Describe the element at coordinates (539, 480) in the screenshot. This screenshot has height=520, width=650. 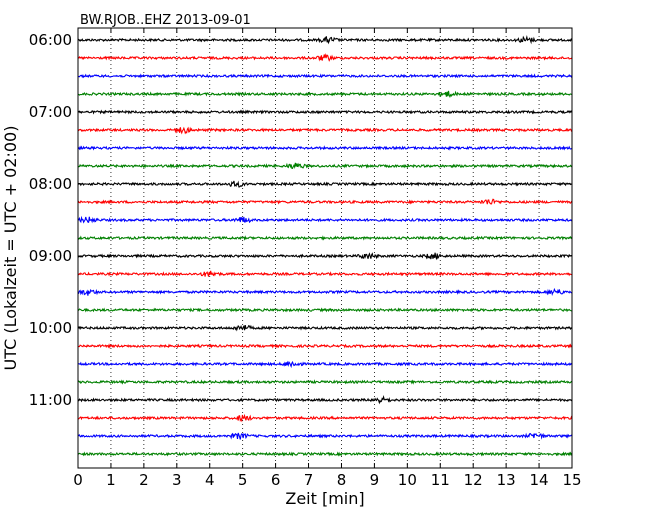
I see `x-tick-label-14: 14` at that location.